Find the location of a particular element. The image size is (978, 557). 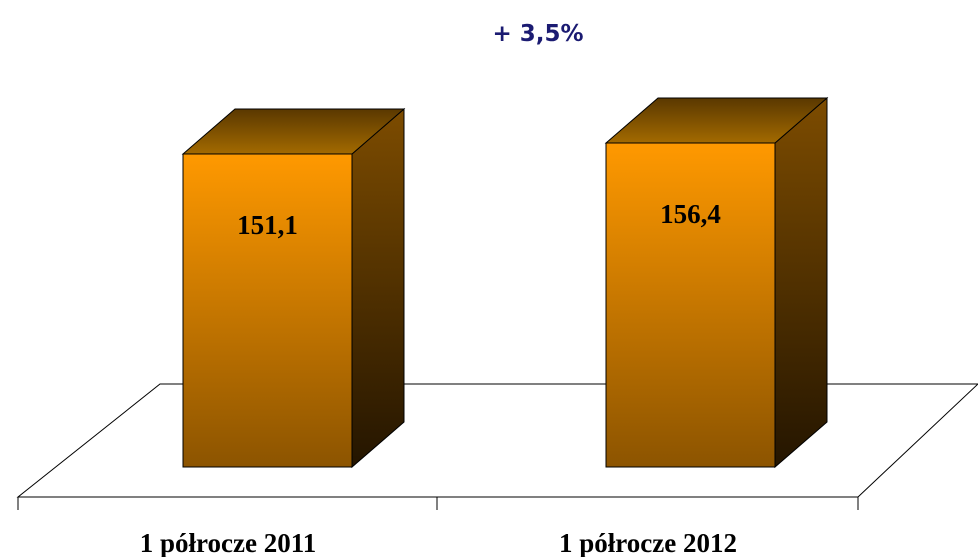

data-label: 156,4 is located at coordinates (690, 214).